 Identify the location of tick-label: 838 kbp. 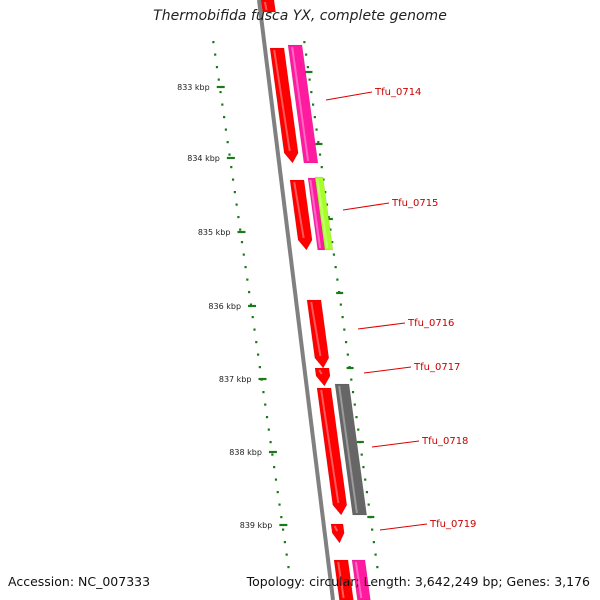
(245, 452).